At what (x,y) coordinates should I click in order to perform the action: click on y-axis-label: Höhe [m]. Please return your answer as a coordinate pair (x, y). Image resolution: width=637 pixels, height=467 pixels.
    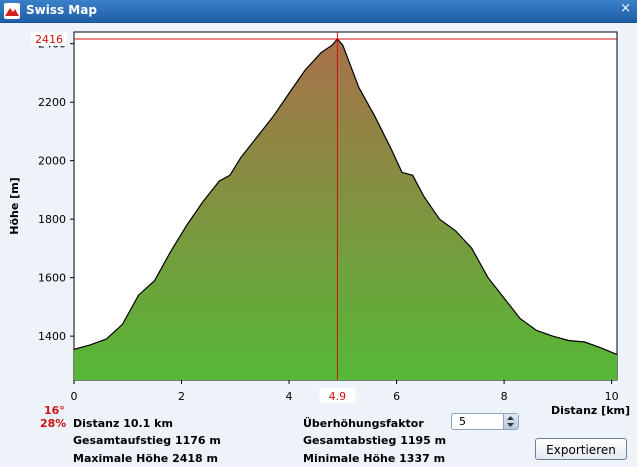
    Looking at the image, I should click on (14, 205).